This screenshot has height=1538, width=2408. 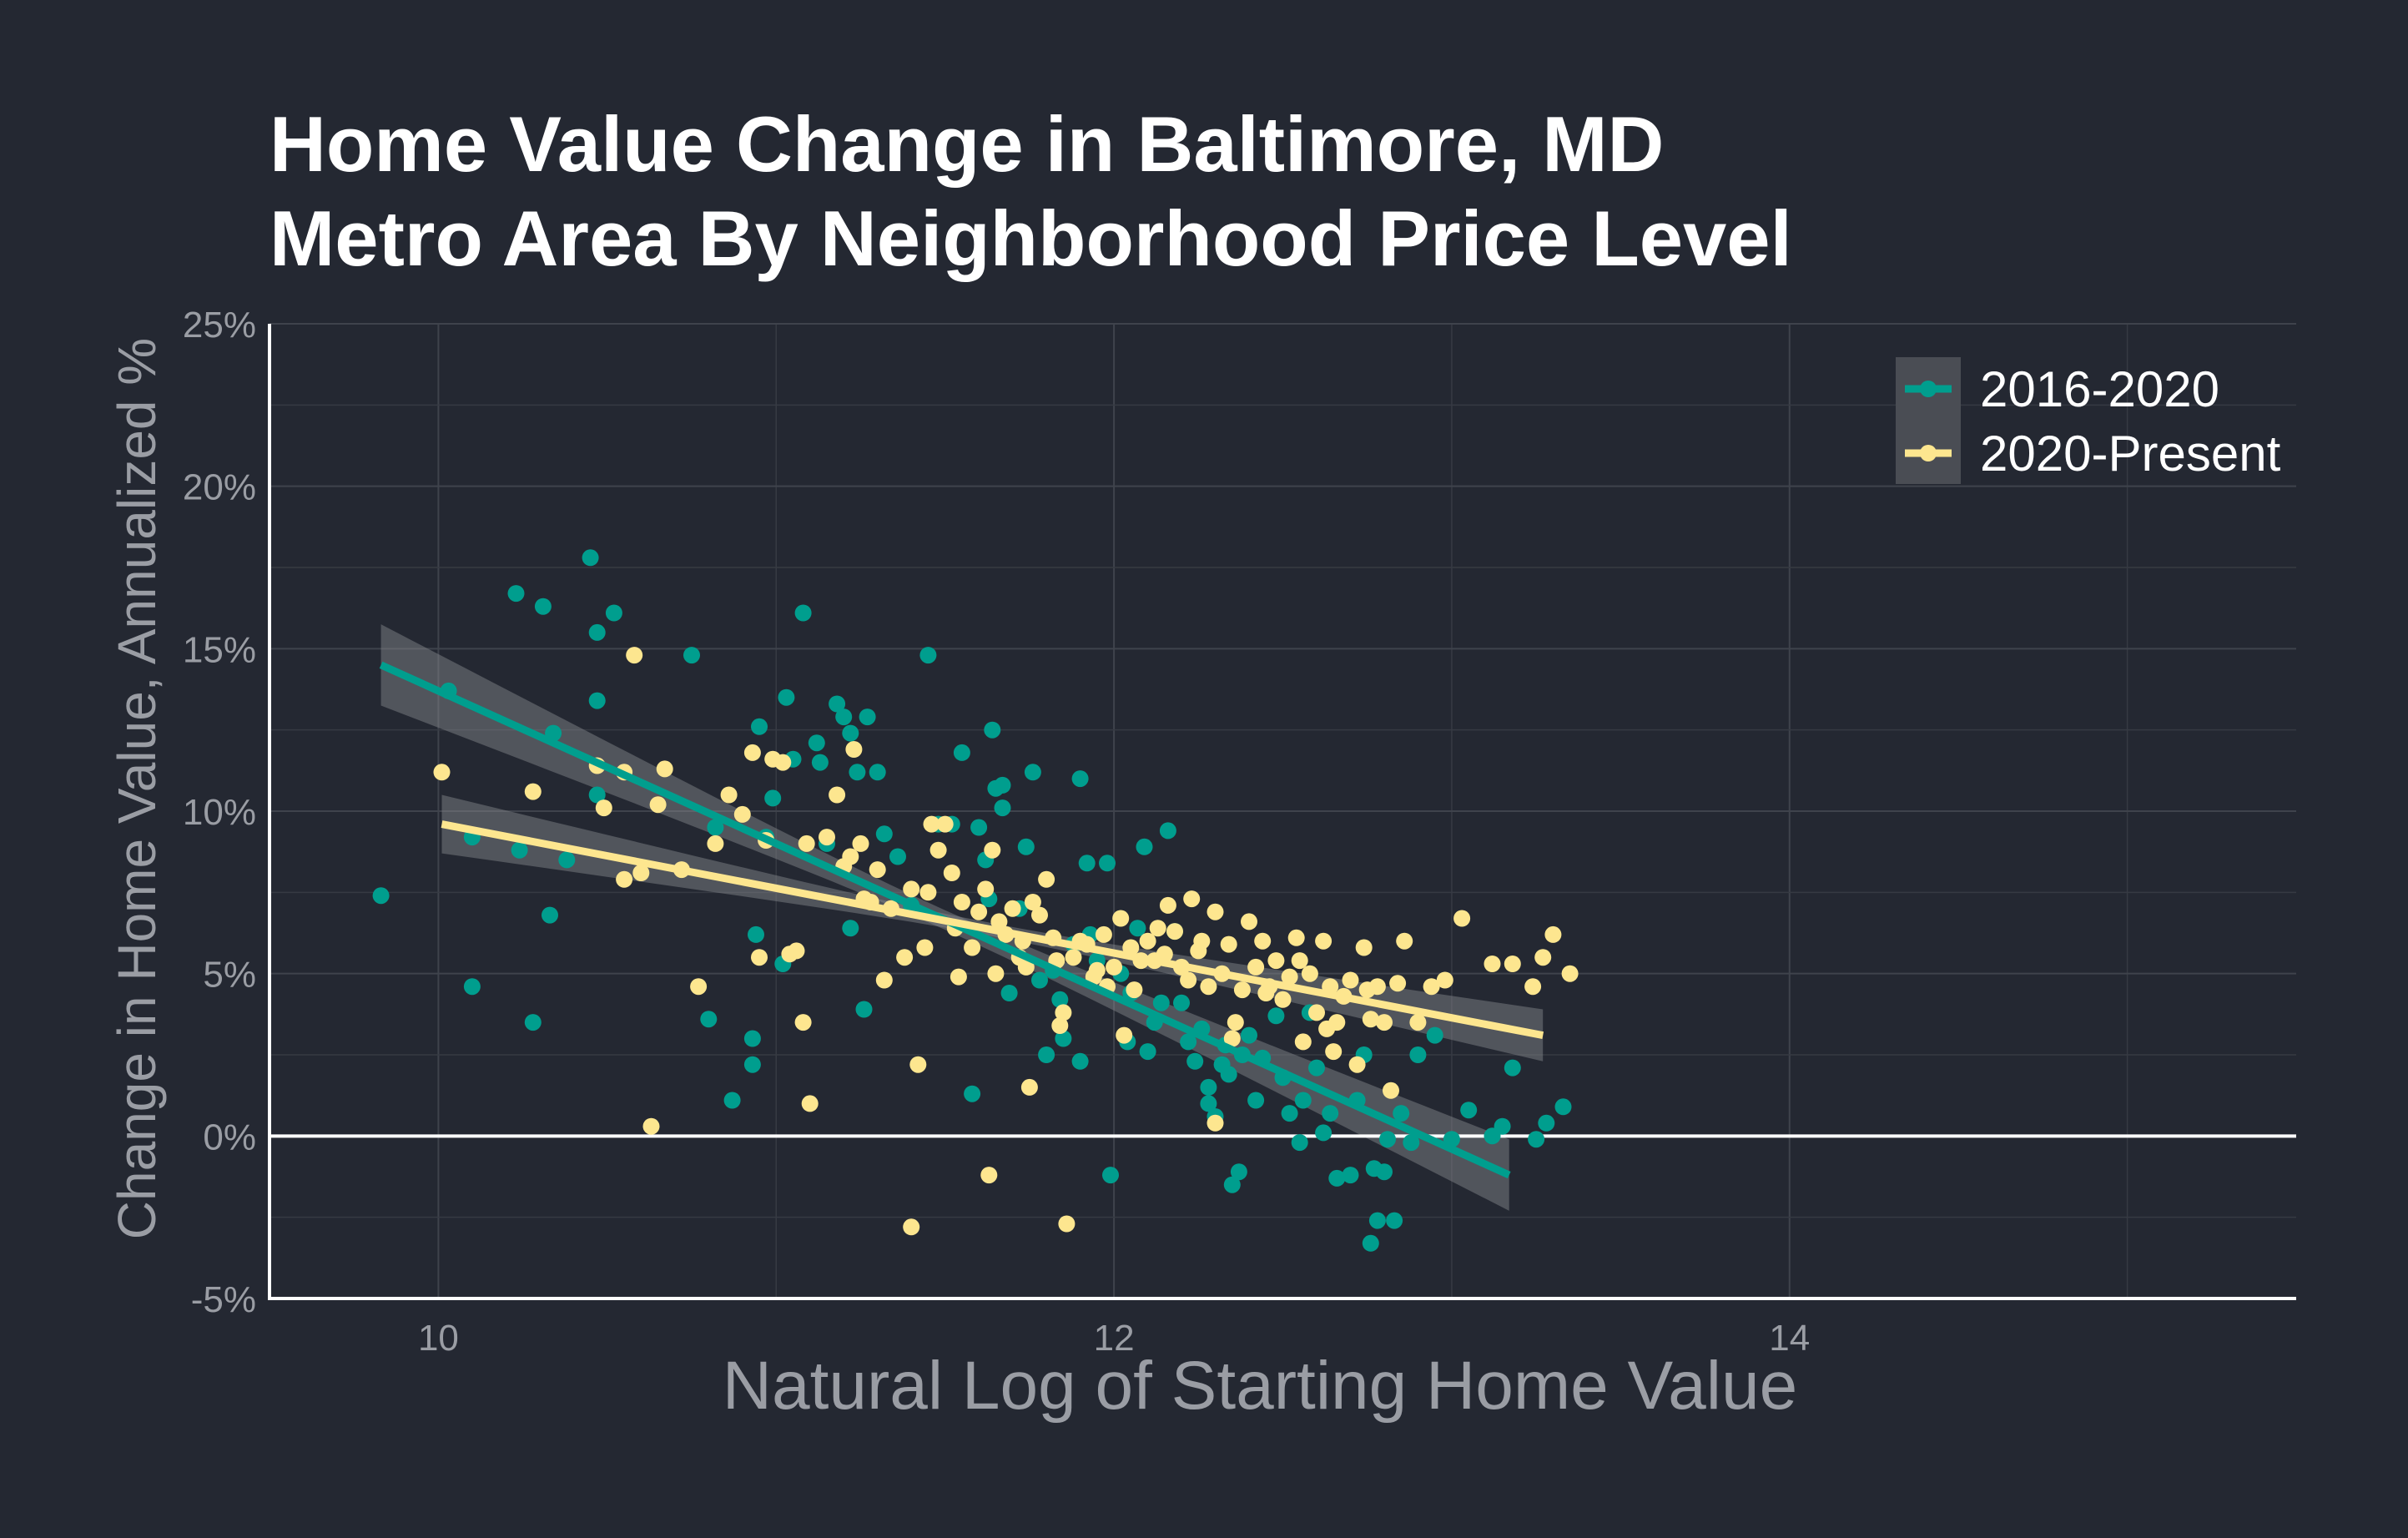 What do you see at coordinates (992, 930) in the screenshot?
I see `trend-line` at bounding box center [992, 930].